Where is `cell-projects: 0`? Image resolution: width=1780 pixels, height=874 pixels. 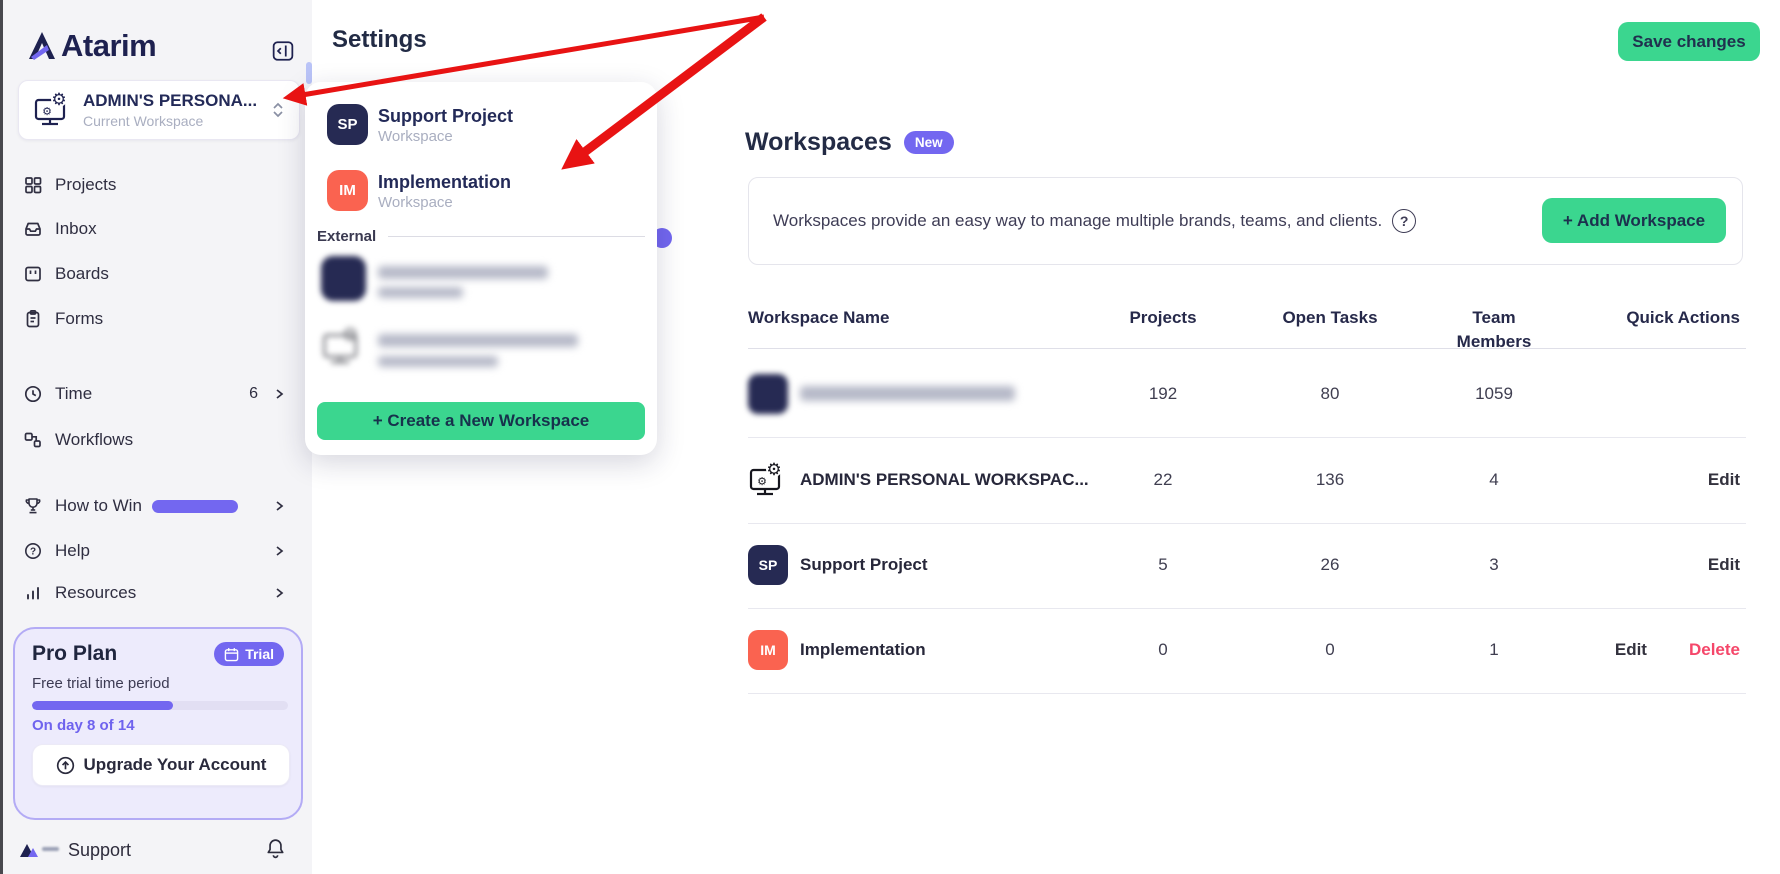 cell-projects: 0 is located at coordinates (1163, 649).